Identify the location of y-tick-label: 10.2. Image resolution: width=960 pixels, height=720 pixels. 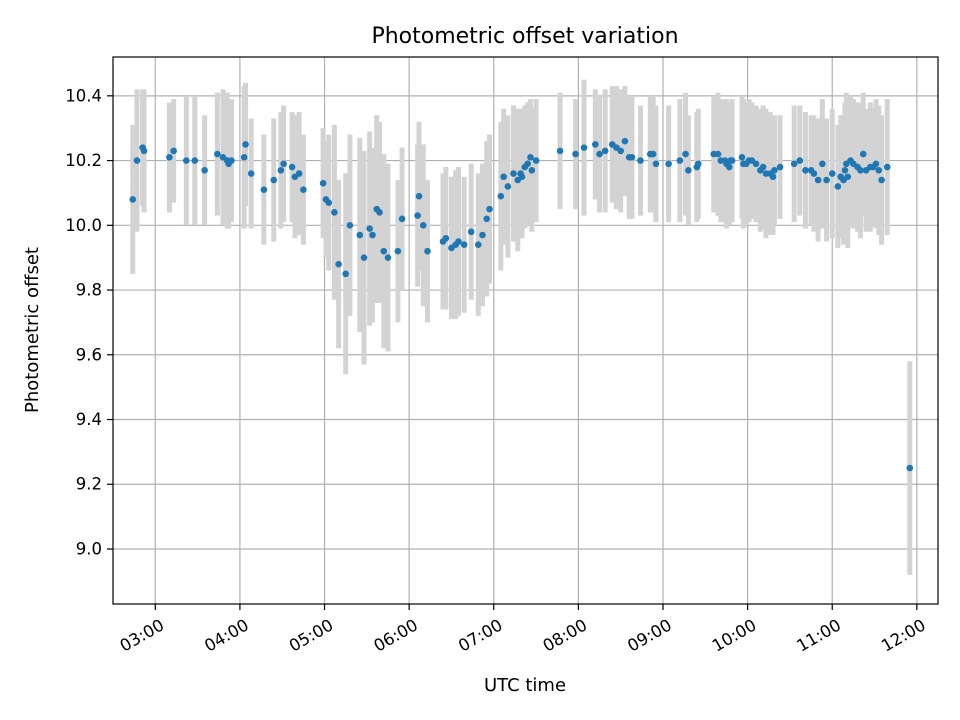
(83, 160).